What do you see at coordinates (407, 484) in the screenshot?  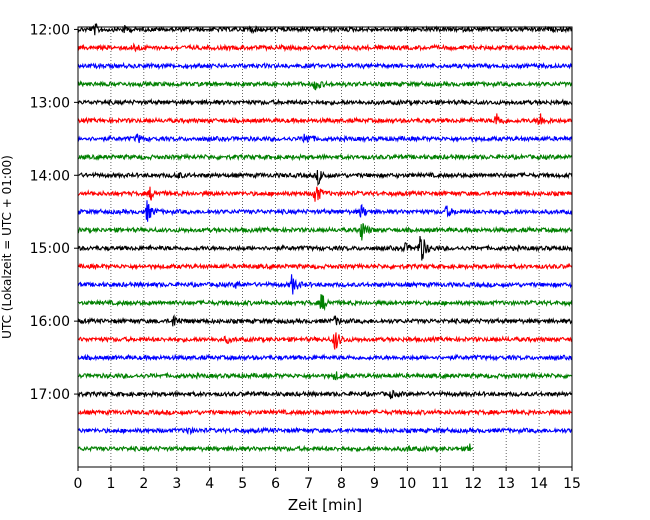 I see `x-tick-label: 10` at bounding box center [407, 484].